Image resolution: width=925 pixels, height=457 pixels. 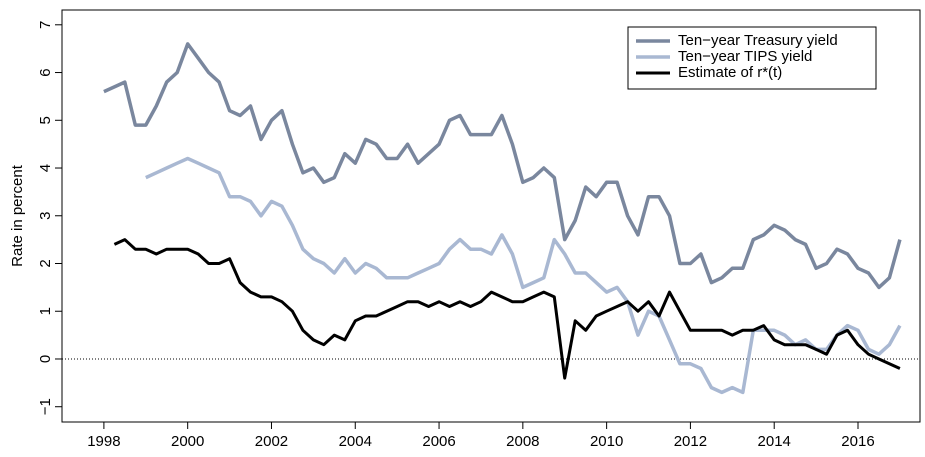 I want to click on legend-label: Ten−year TIPS yield, so click(x=745, y=56).